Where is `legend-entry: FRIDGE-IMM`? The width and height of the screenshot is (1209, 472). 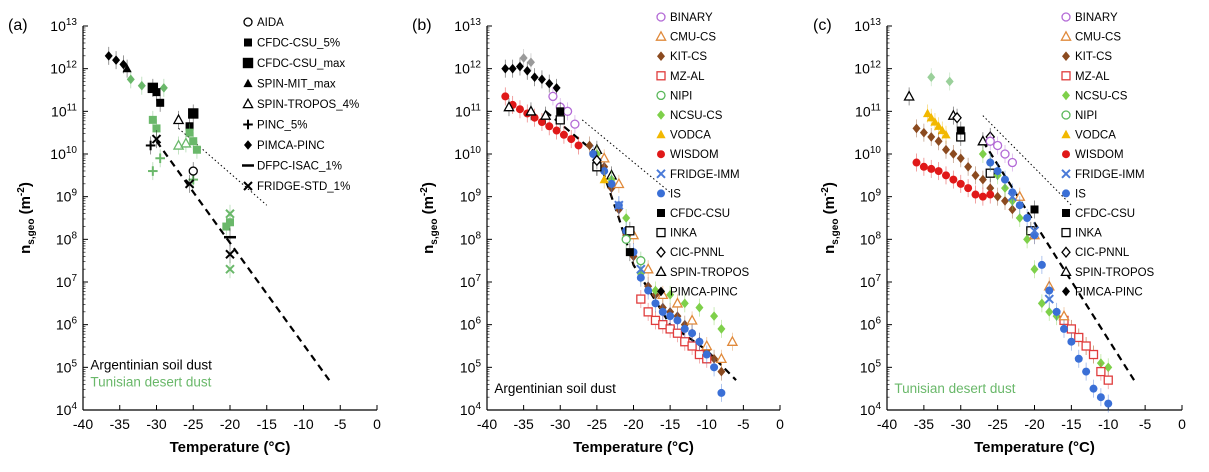 legend-entry: FRIDGE-IMM is located at coordinates (1103, 175).